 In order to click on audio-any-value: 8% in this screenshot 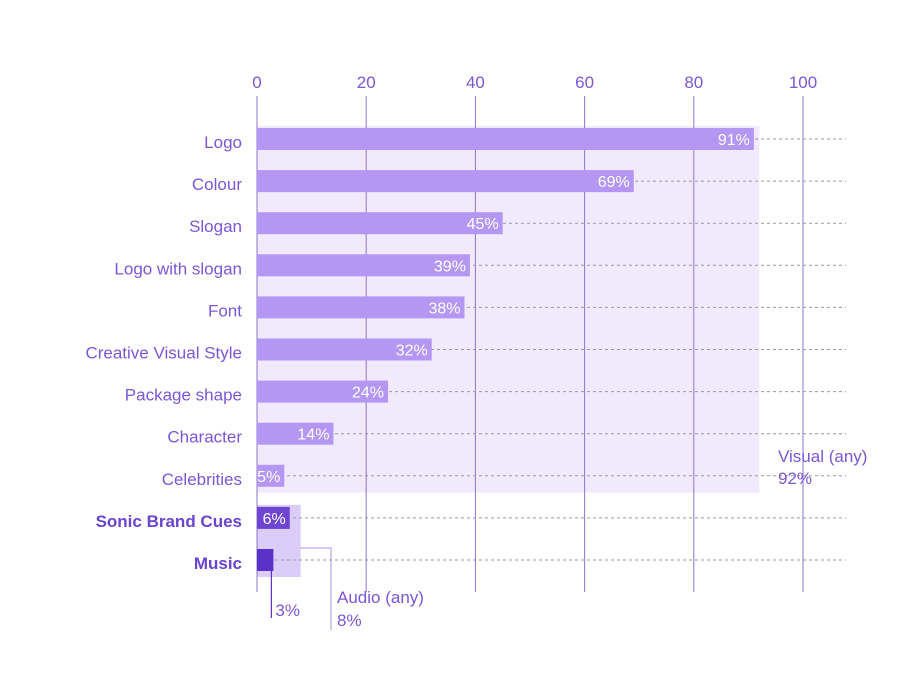, I will do `click(349, 620)`.